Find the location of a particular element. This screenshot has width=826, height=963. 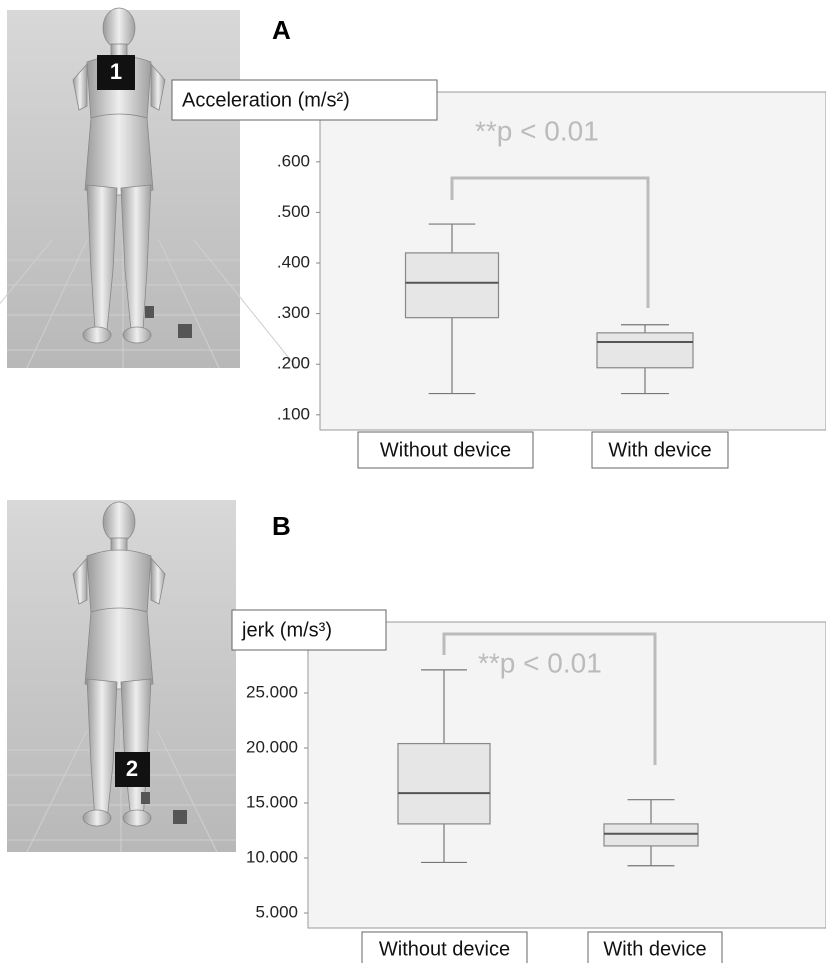

y-tick-label: 25.000 is located at coordinates (272, 691).